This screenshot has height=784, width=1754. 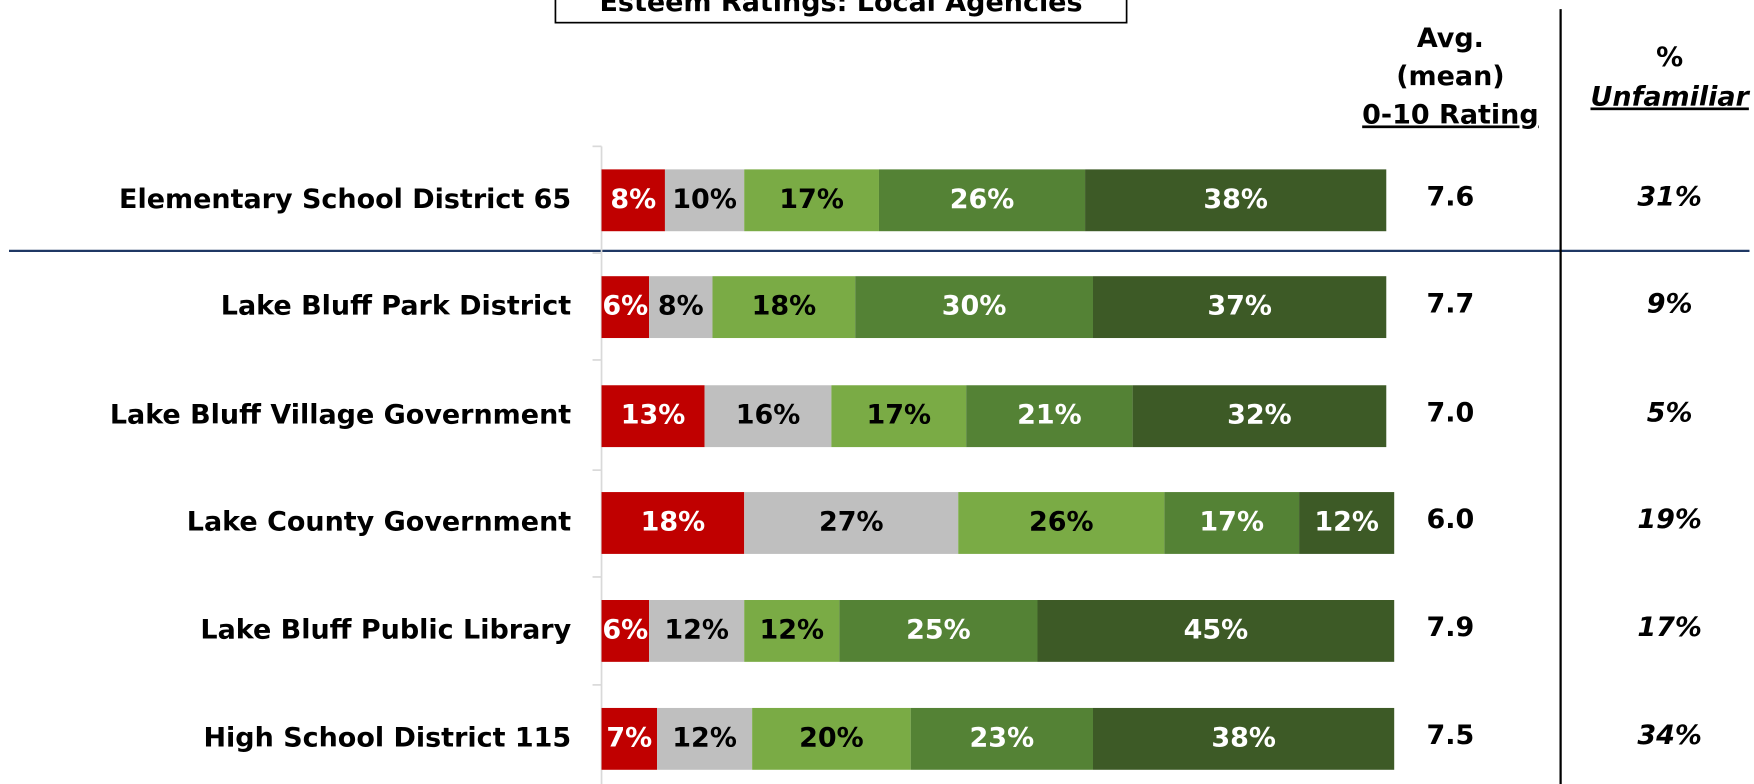 I want to click on value-label: 13%, so click(x=653, y=415).